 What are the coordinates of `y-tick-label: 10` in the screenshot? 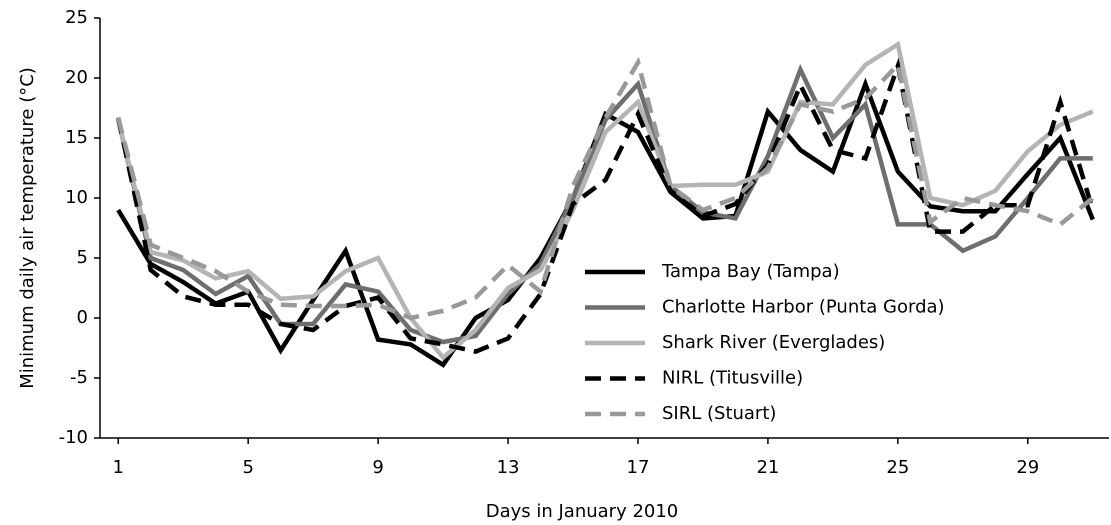 It's located at (76, 197).